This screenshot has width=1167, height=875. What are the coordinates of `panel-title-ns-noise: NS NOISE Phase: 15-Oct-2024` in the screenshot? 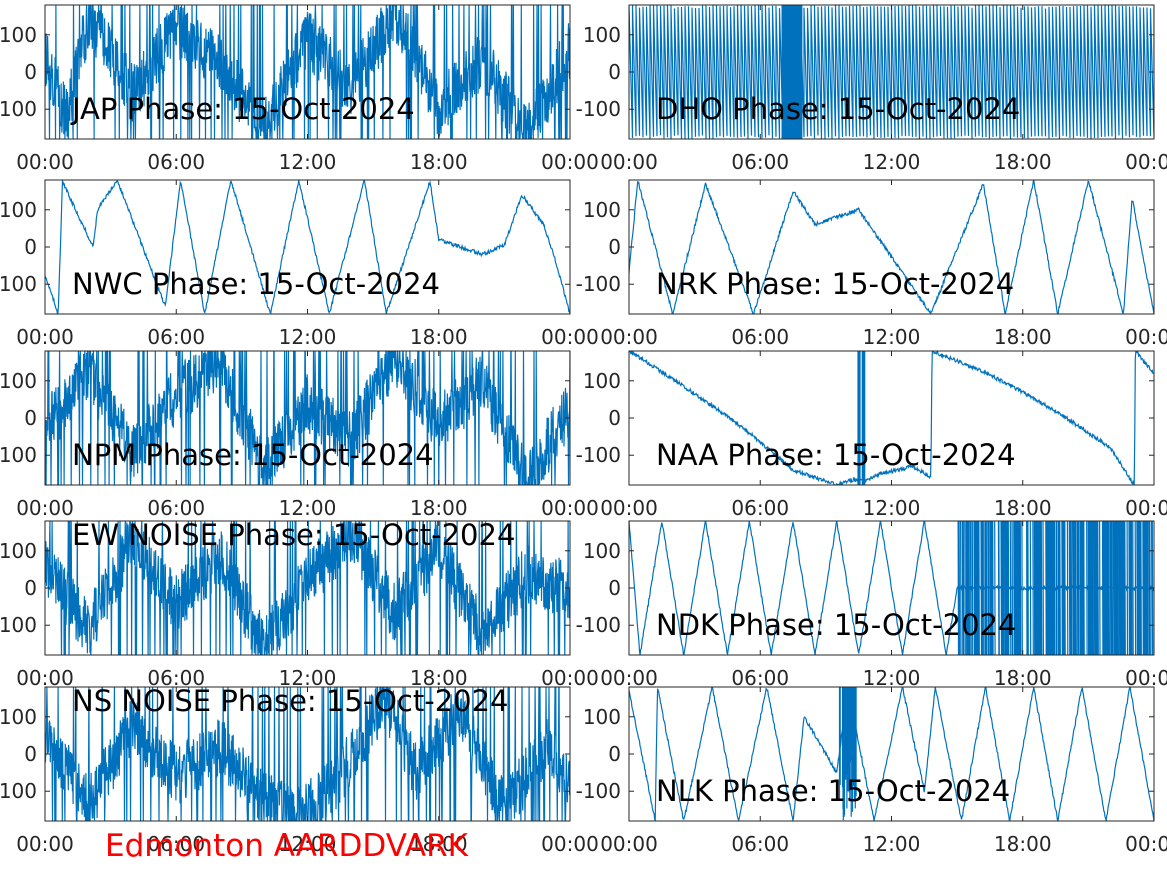 It's located at (290, 701).